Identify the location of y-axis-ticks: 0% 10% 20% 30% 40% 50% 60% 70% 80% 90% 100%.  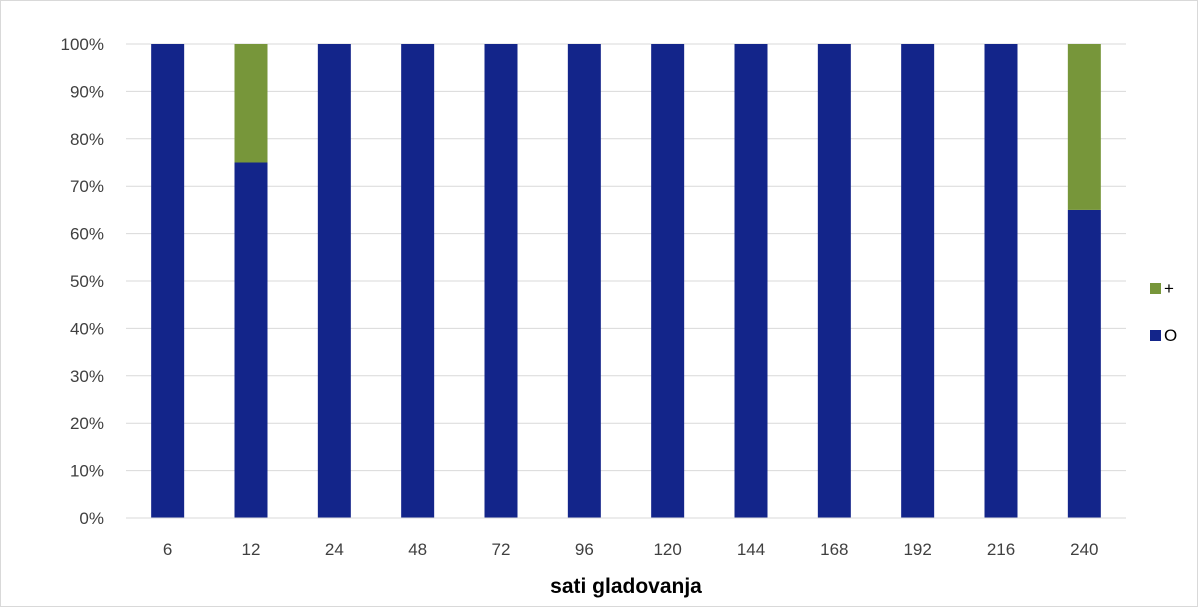
(82, 281).